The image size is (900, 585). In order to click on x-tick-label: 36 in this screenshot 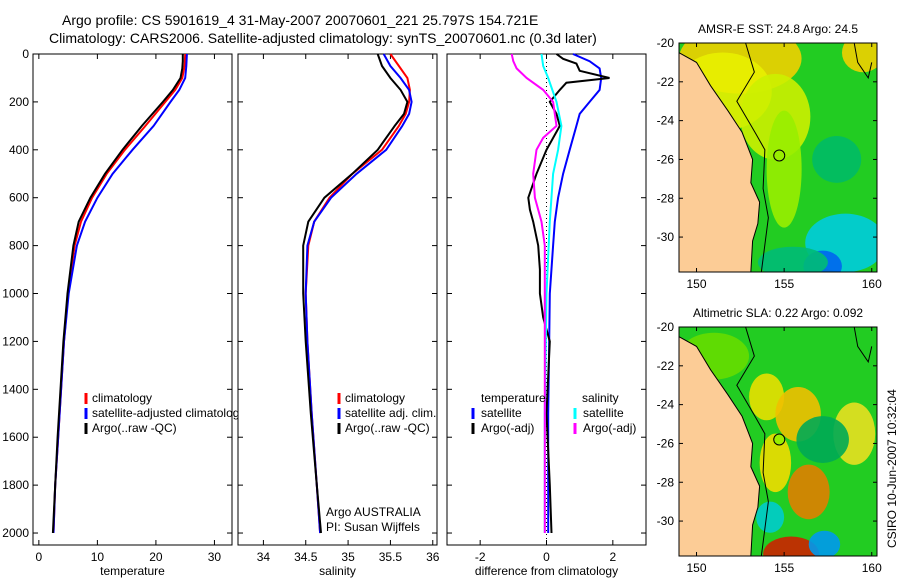, I will do `click(433, 557)`.